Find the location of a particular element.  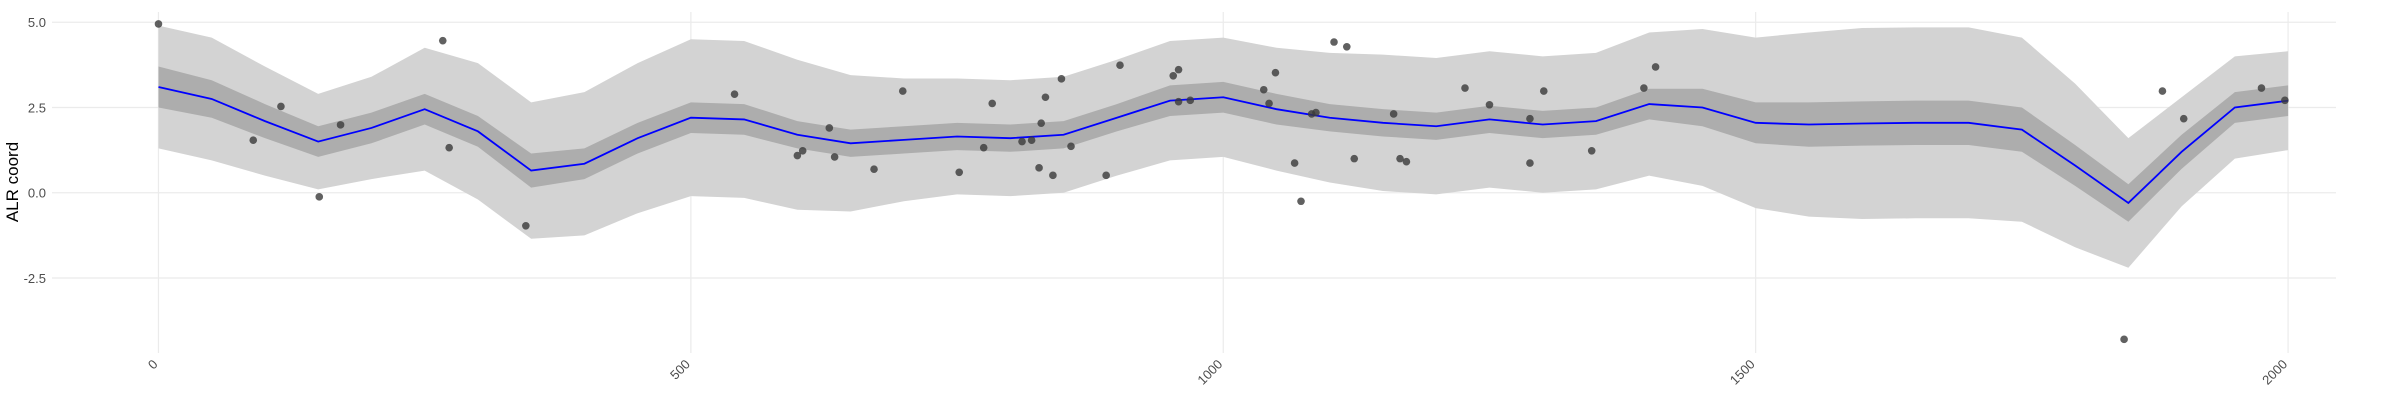

y-tick-label: 0.0 is located at coordinates (37, 193).